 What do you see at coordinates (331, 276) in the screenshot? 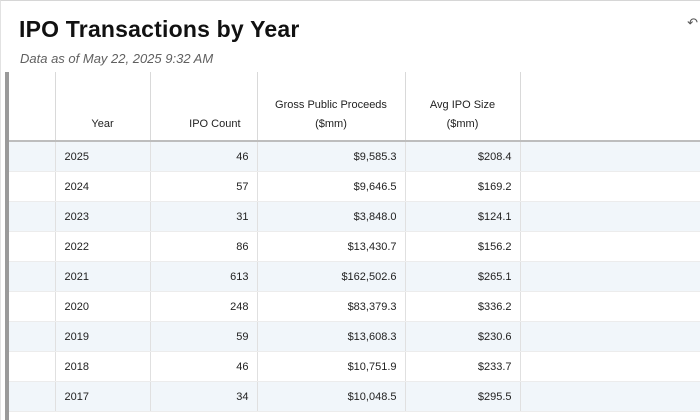
I see `cell-gross-proceeds: $162,502.6` at bounding box center [331, 276].